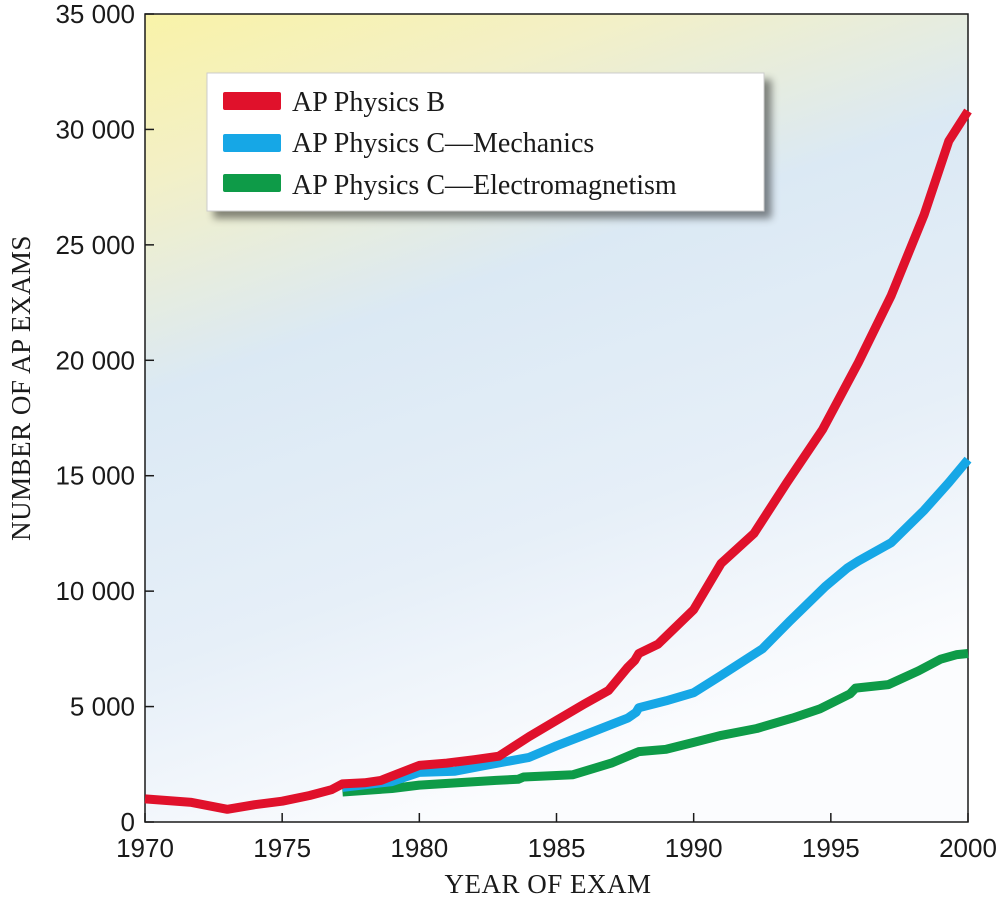 The image size is (1004, 898). I want to click on legend-label-physics-b: AP Physics B, so click(368, 102).